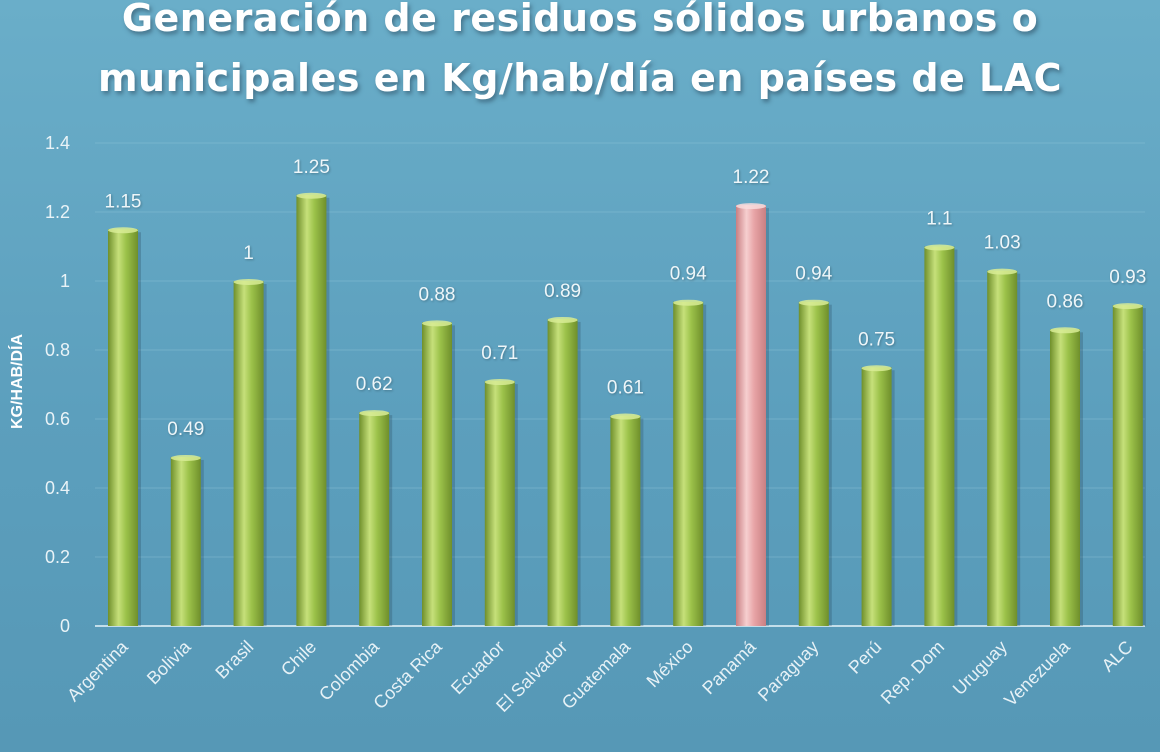 Image resolution: width=1160 pixels, height=752 pixels. What do you see at coordinates (596, 674) in the screenshot?
I see `category-label: Guatemala` at bounding box center [596, 674].